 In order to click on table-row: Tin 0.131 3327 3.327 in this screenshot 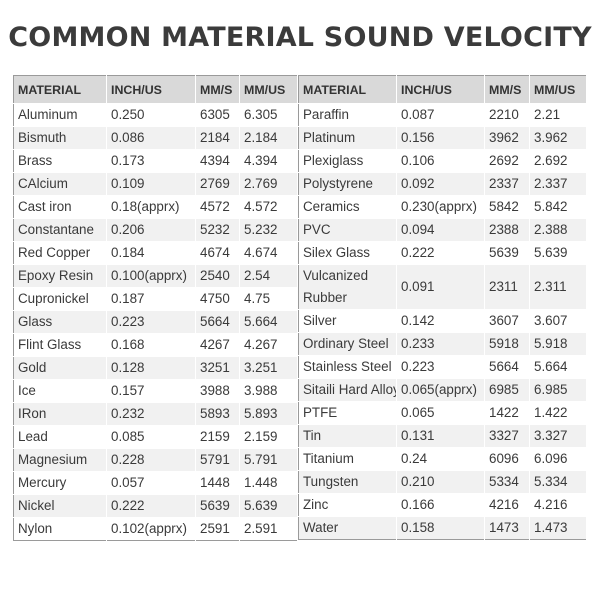, I will do `click(442, 436)`.